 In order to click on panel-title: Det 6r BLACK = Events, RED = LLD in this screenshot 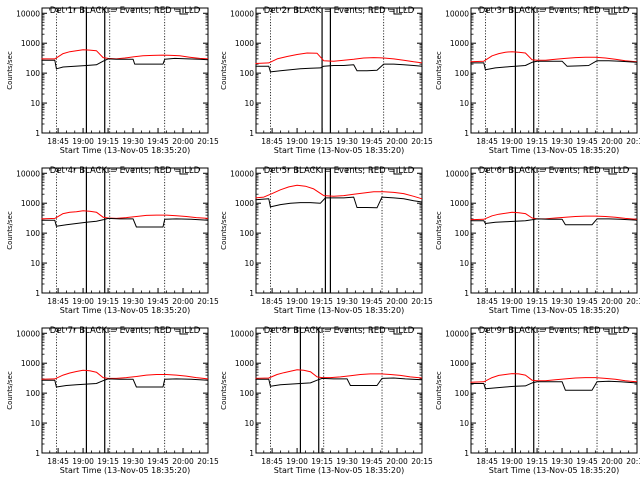, I will do `click(554, 171)`.